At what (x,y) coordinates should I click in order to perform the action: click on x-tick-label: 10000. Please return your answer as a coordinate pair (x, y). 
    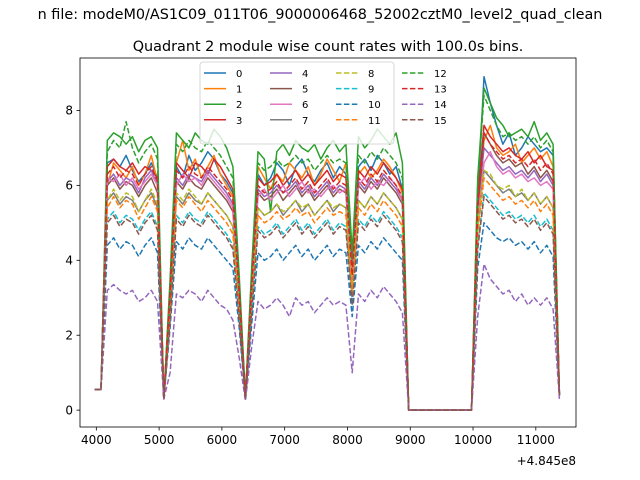
    Looking at the image, I should click on (473, 440).